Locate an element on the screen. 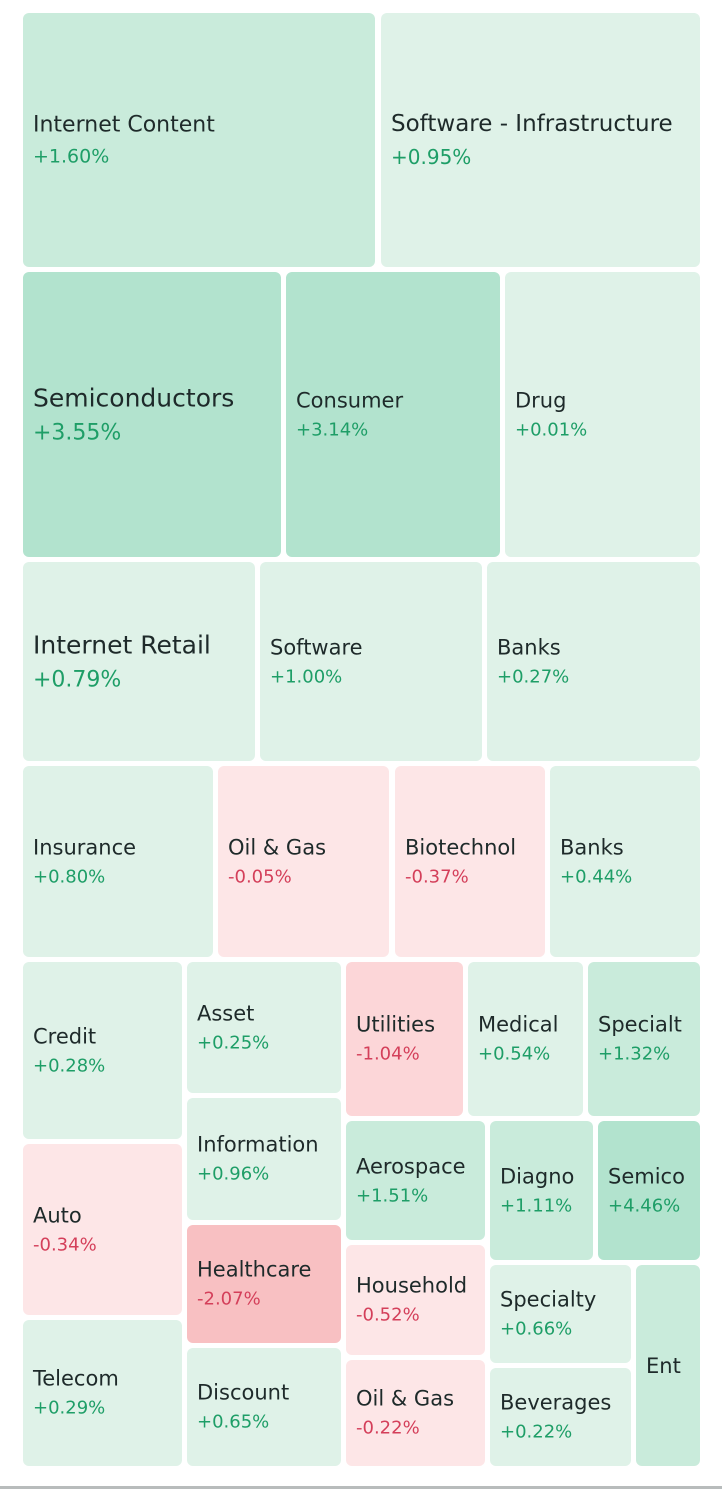  tile-label: Auto is located at coordinates (57, 1215).